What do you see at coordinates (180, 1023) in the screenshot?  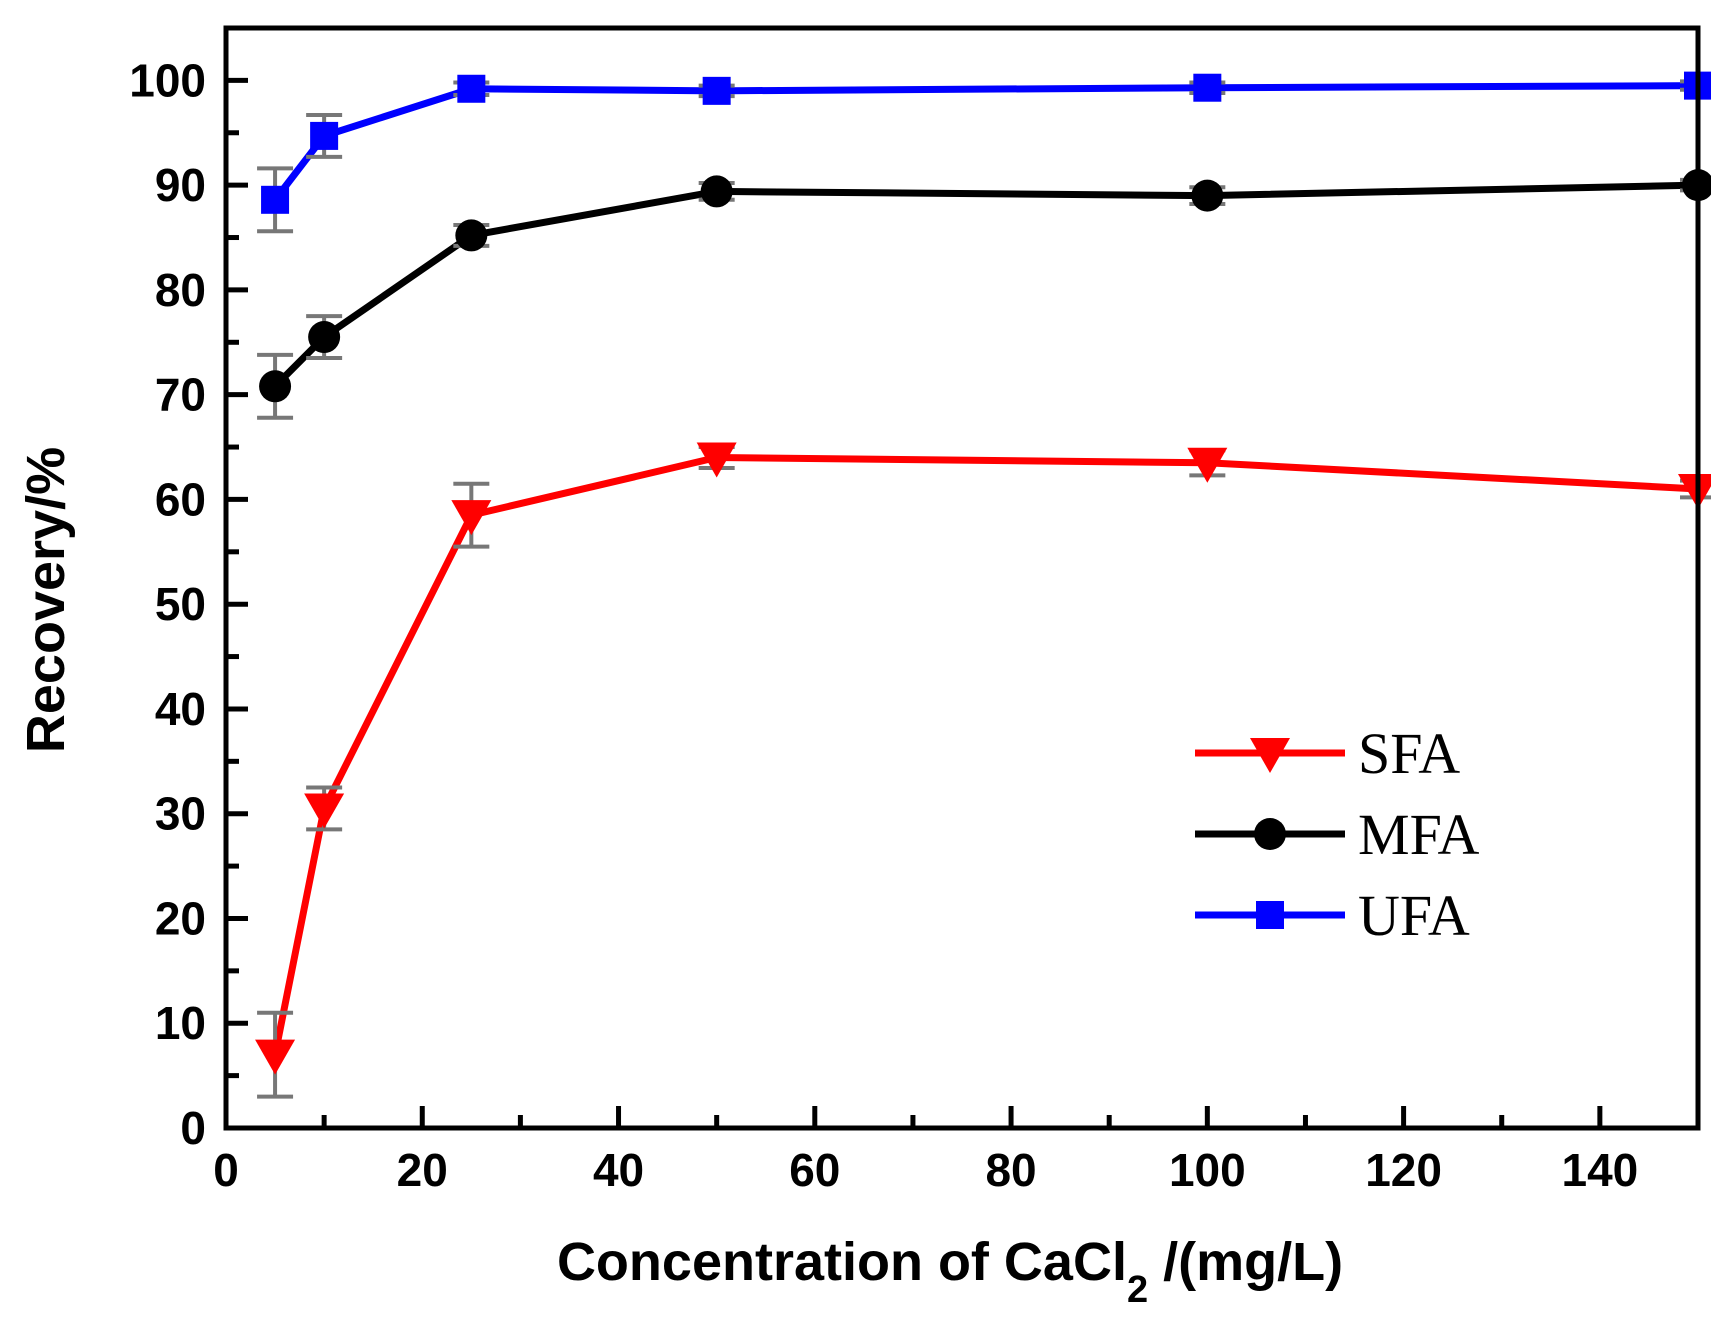 I see `y-tick-label: 10` at bounding box center [180, 1023].